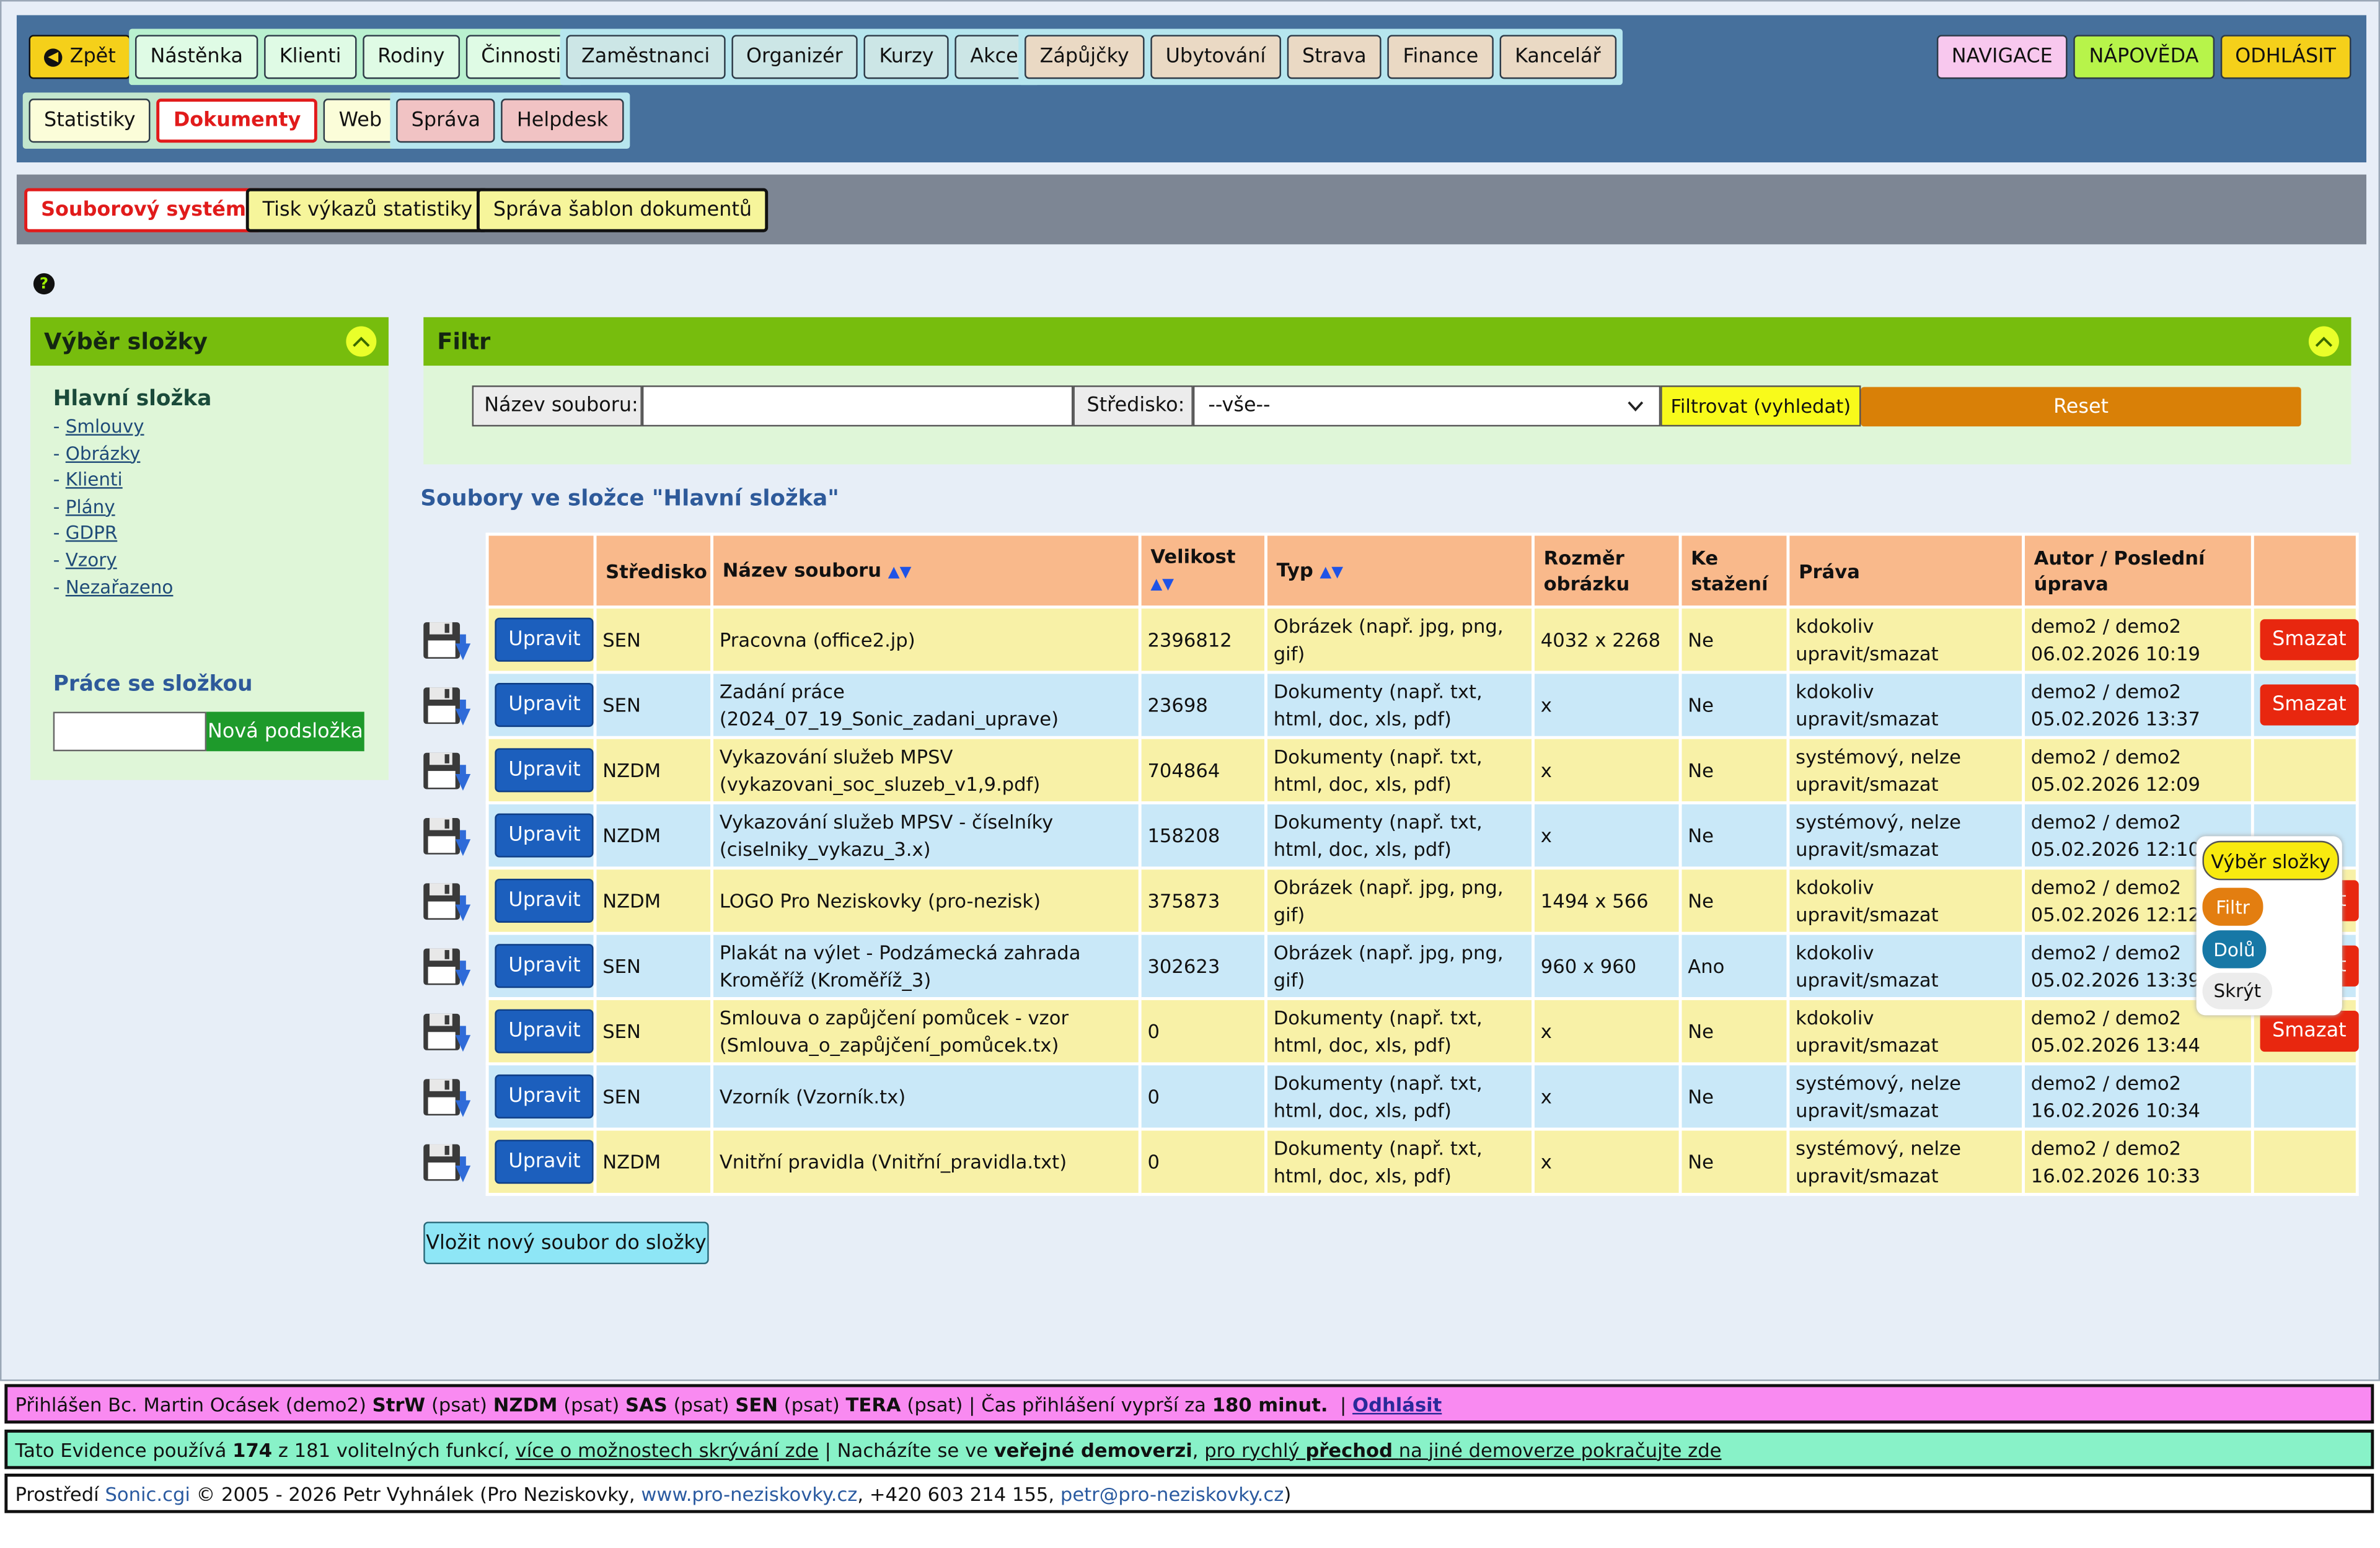 This screenshot has width=2380, height=1548. What do you see at coordinates (520, 57) in the screenshot?
I see `nav-cinnosti: Činnosti` at bounding box center [520, 57].